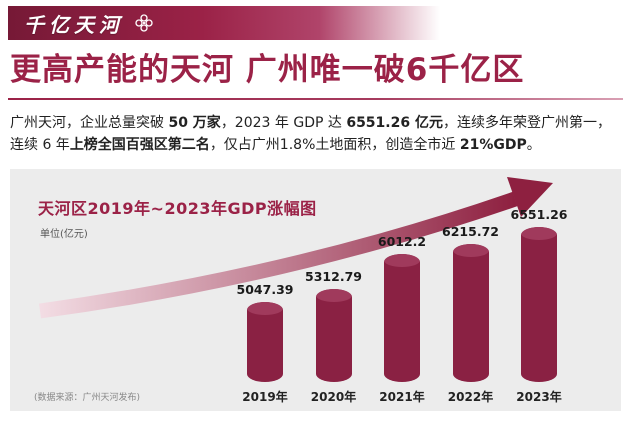 Image resolution: width=631 pixels, height=446 pixels. What do you see at coordinates (315, 98) in the screenshot?
I see `headline-divider` at bounding box center [315, 98].